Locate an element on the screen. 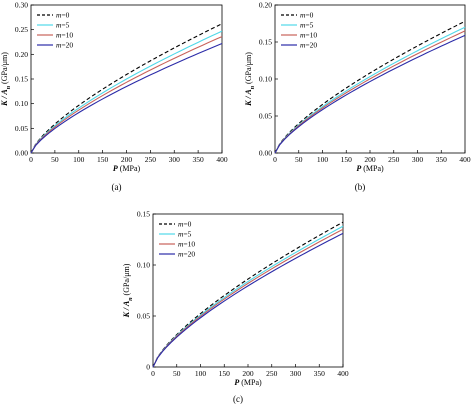 The image size is (474, 407). panel-caption: (b) is located at coordinates (360, 187).